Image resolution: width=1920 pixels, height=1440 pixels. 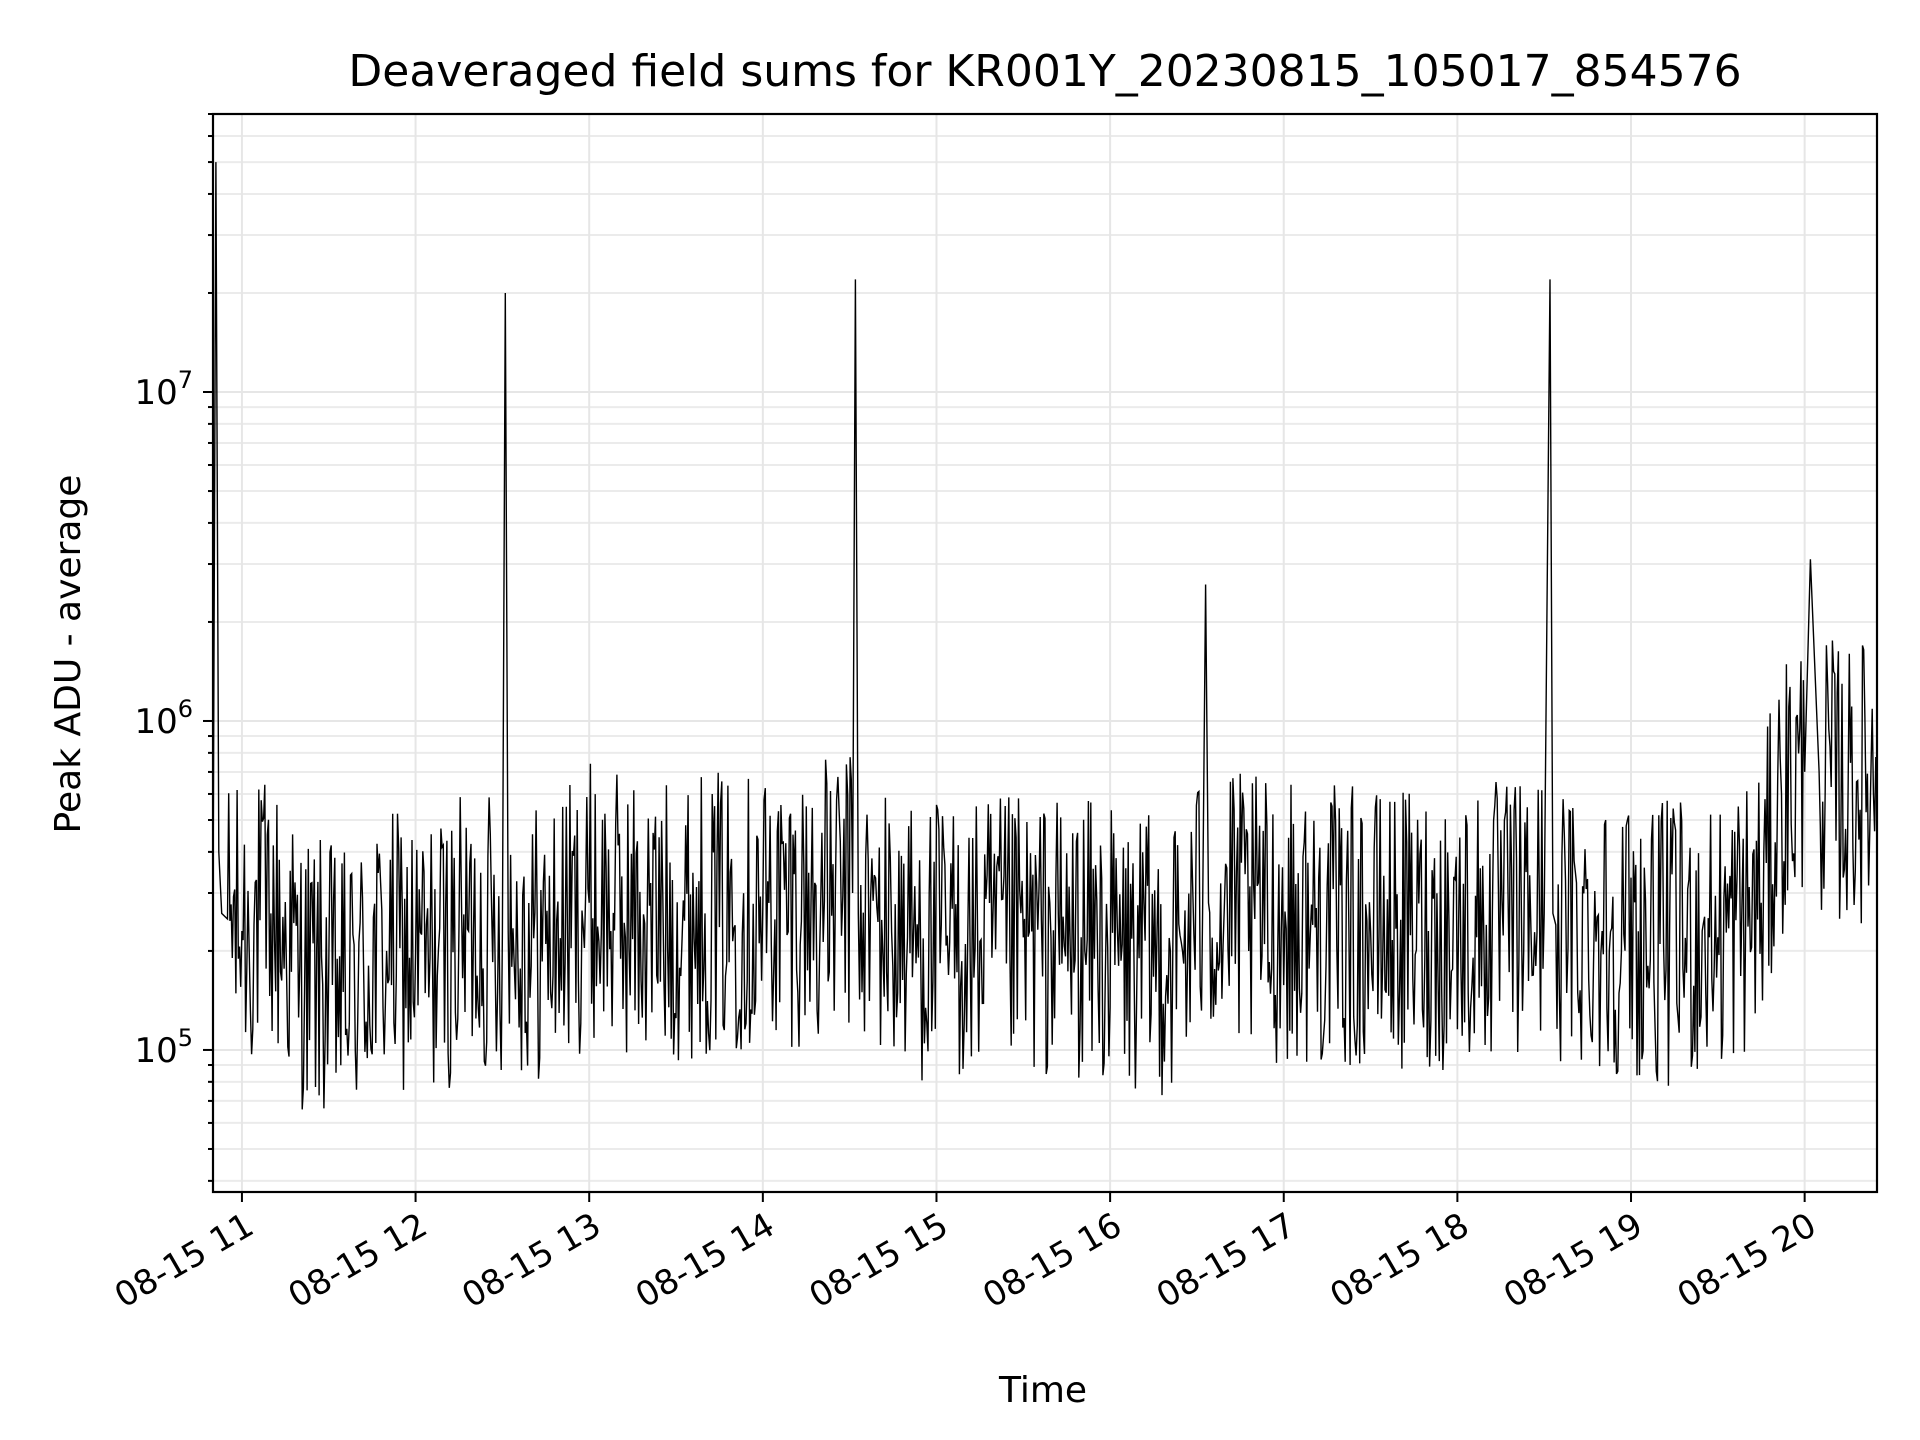 I want to click on y-tick-label: 10⁵, so click(x=163, y=1047).